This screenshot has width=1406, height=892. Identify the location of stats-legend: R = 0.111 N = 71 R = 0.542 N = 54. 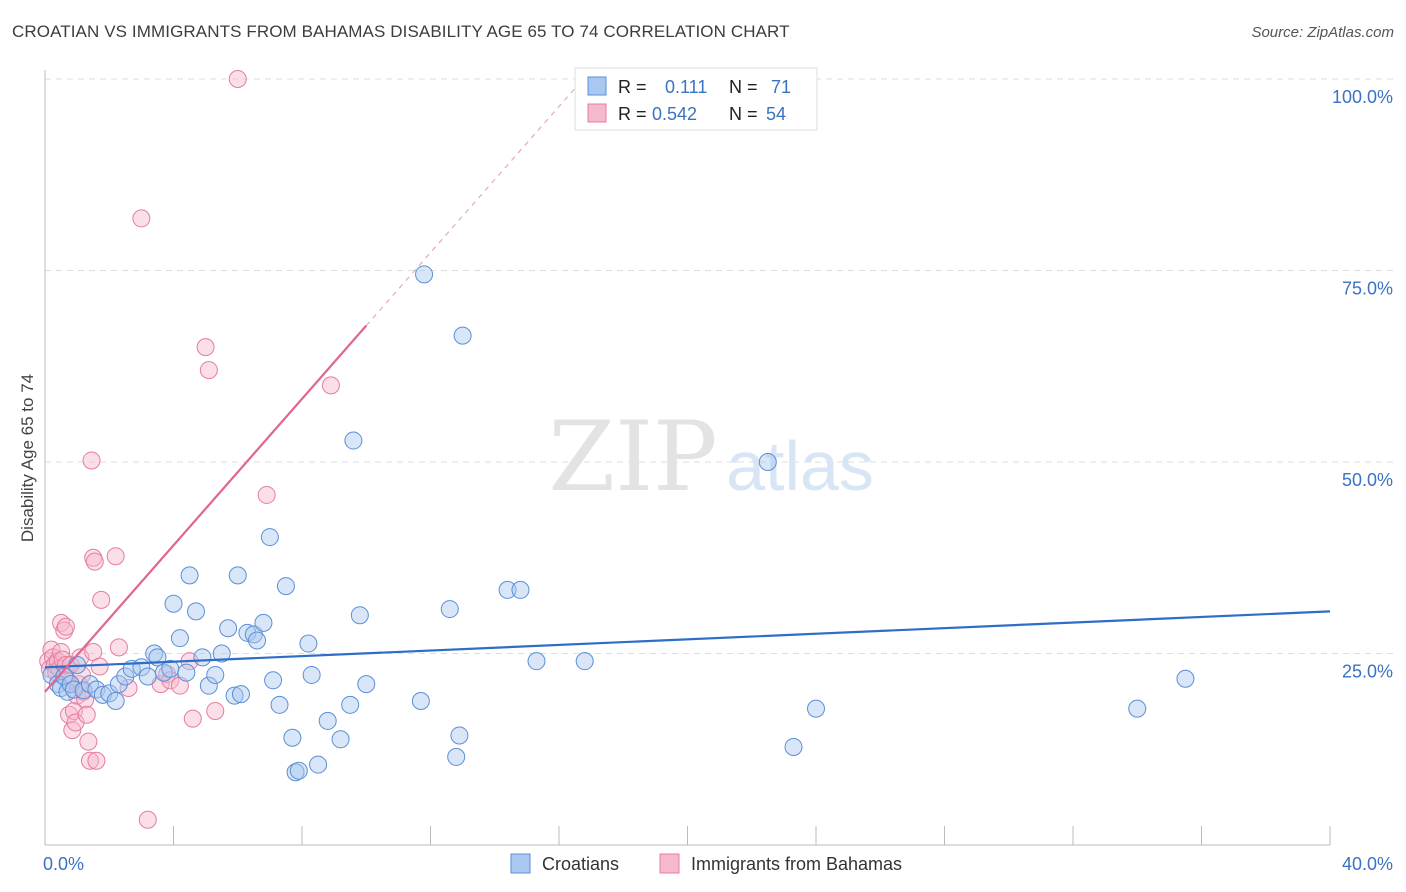
(696, 99).